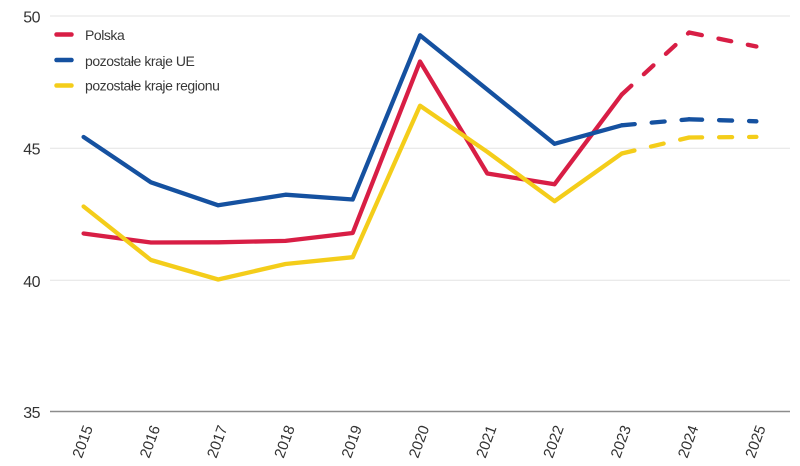 This screenshot has height=466, width=800. What do you see at coordinates (419, 441) in the screenshot?
I see `svg-text: 2020` at bounding box center [419, 441].